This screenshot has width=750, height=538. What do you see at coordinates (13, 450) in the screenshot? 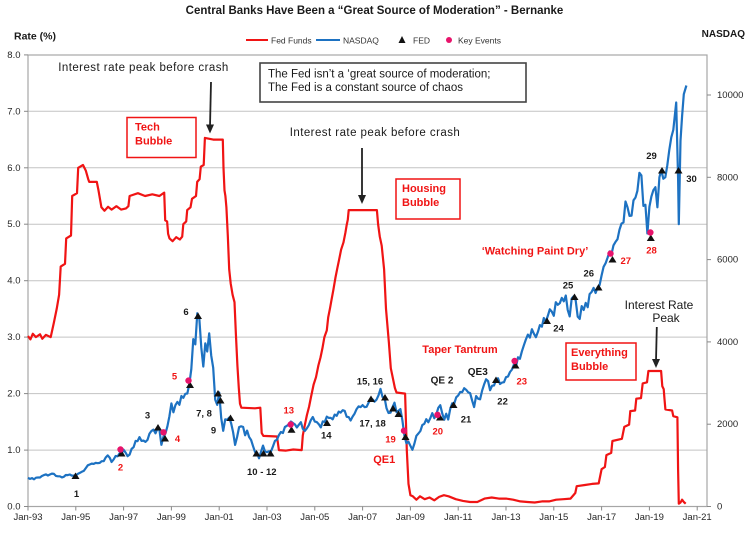
I see `svg-text: 1.0` at bounding box center [13, 450].